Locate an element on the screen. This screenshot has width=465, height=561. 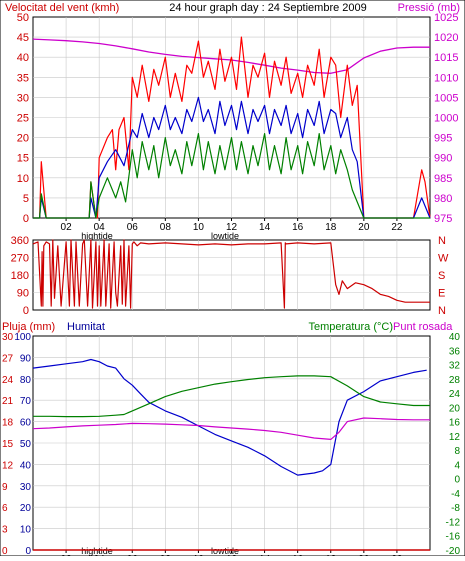
rain-tick-label: 9 is located at coordinates (5, 487).